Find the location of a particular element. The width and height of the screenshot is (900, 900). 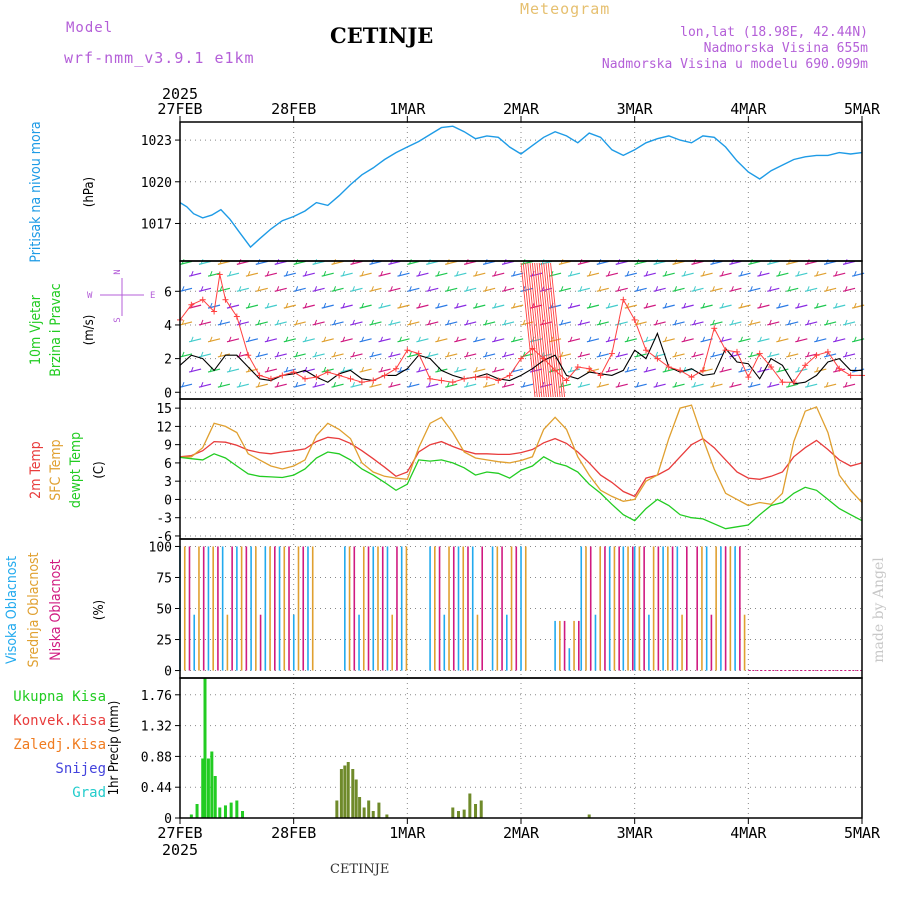

precip-legend-item: Snijeg is located at coordinates (80, 769).